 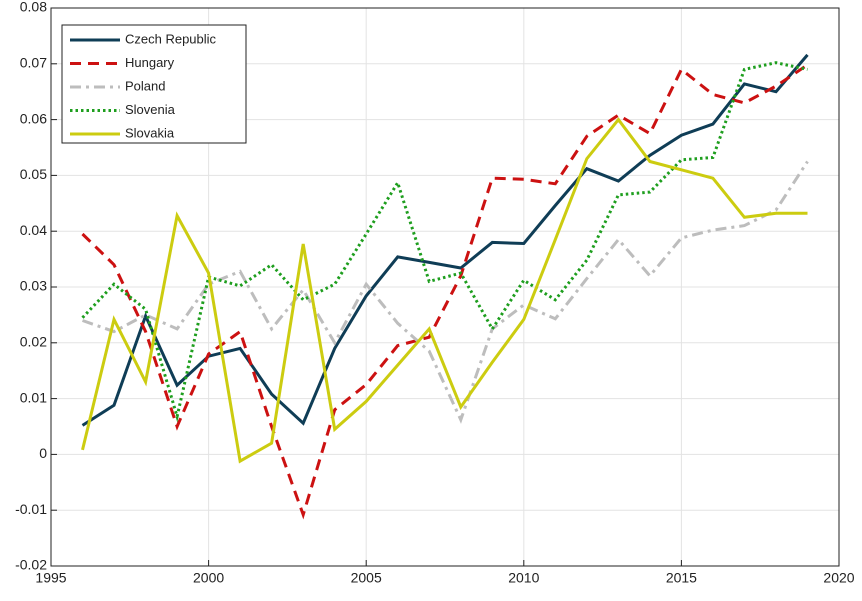 I want to click on x-tick-label: 1995, so click(x=50, y=578).